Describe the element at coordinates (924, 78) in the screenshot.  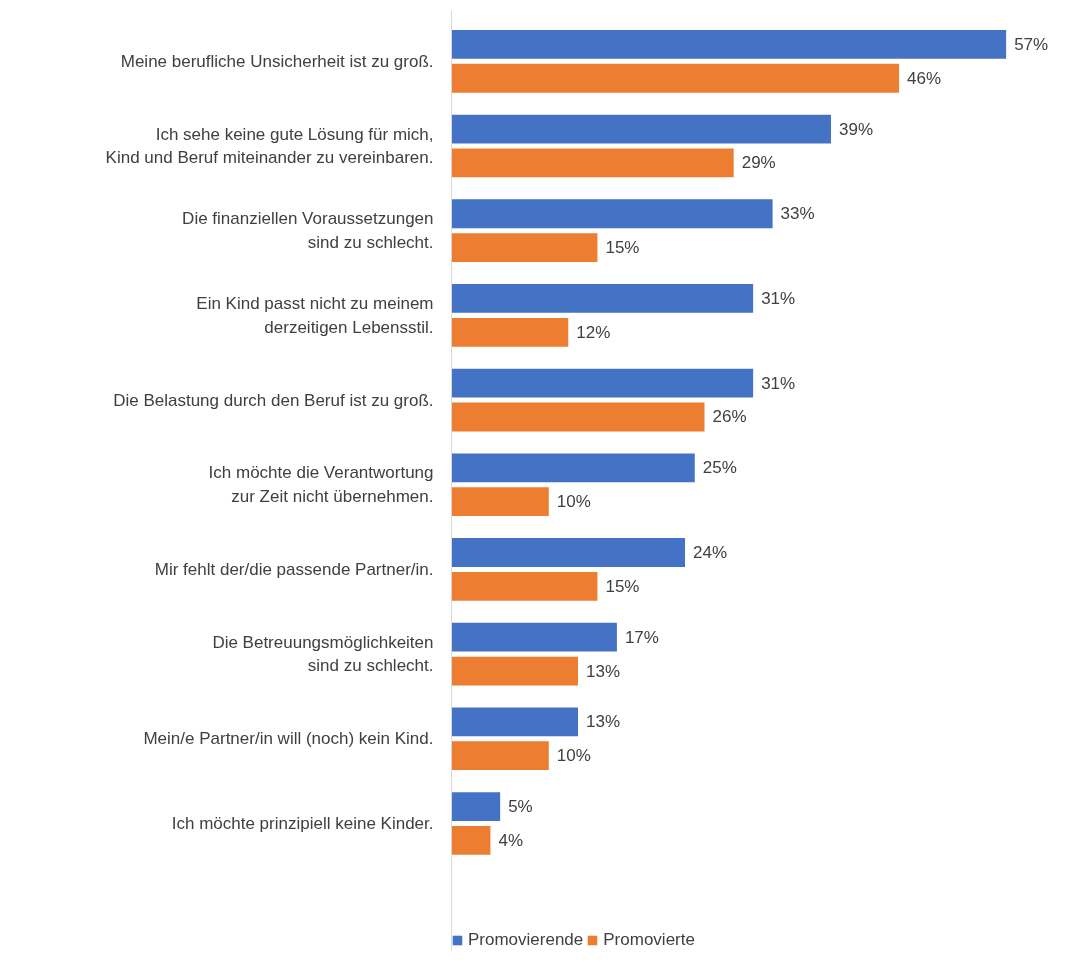
I see `data-label: 46%` at that location.